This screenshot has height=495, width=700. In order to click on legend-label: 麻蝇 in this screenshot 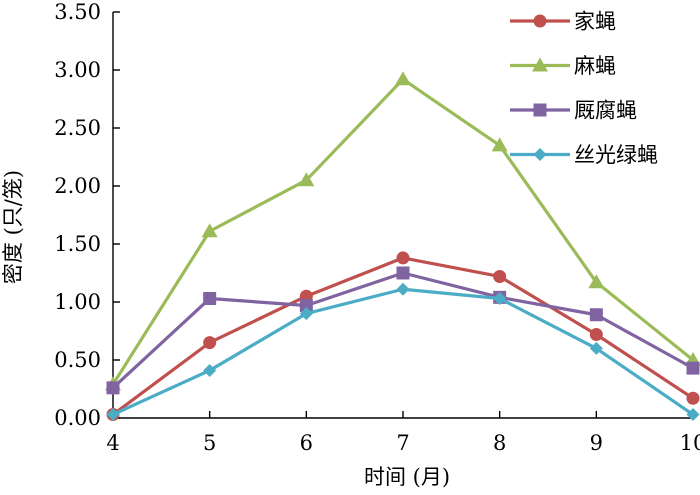, I will do `click(595, 66)`.